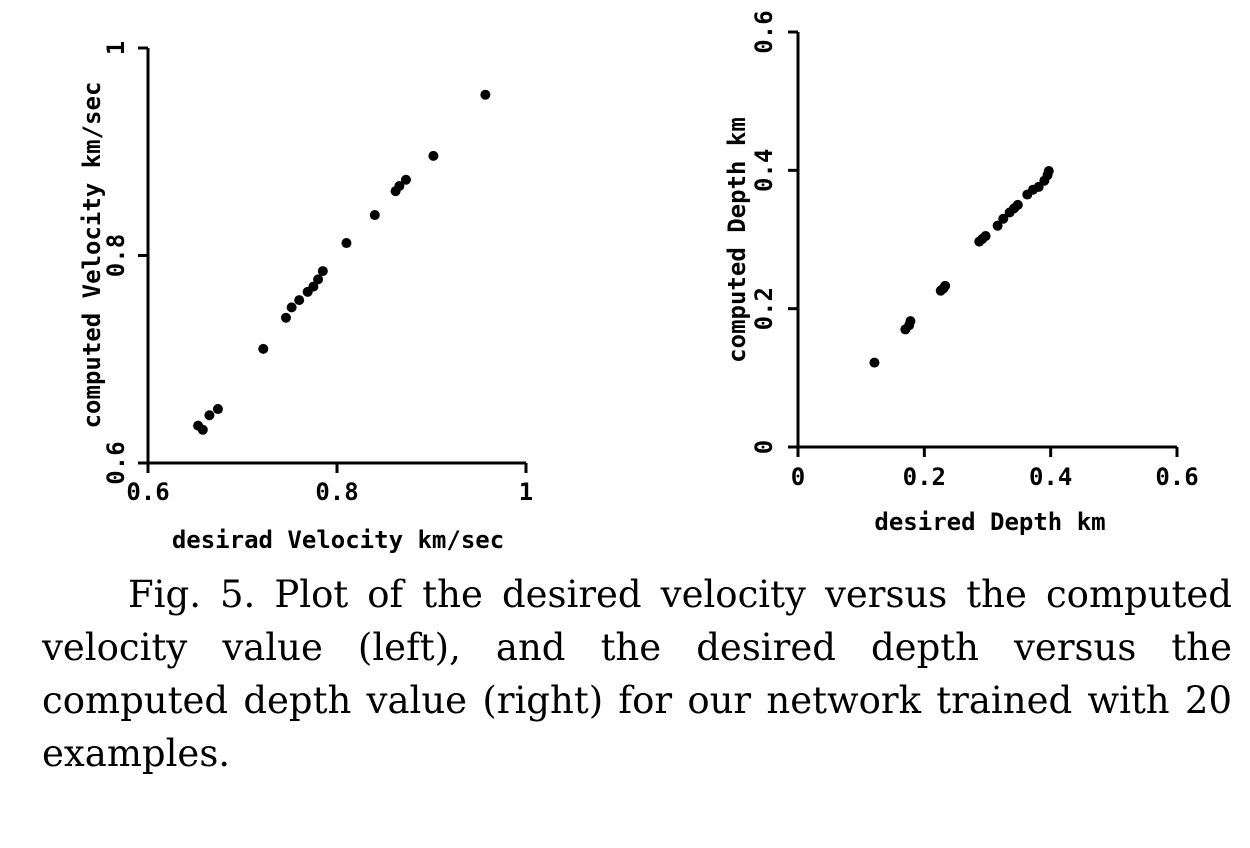 This screenshot has height=848, width=1250. Describe the element at coordinates (764, 308) in the screenshot. I see `depth-y-tick-label: 0.2` at that location.